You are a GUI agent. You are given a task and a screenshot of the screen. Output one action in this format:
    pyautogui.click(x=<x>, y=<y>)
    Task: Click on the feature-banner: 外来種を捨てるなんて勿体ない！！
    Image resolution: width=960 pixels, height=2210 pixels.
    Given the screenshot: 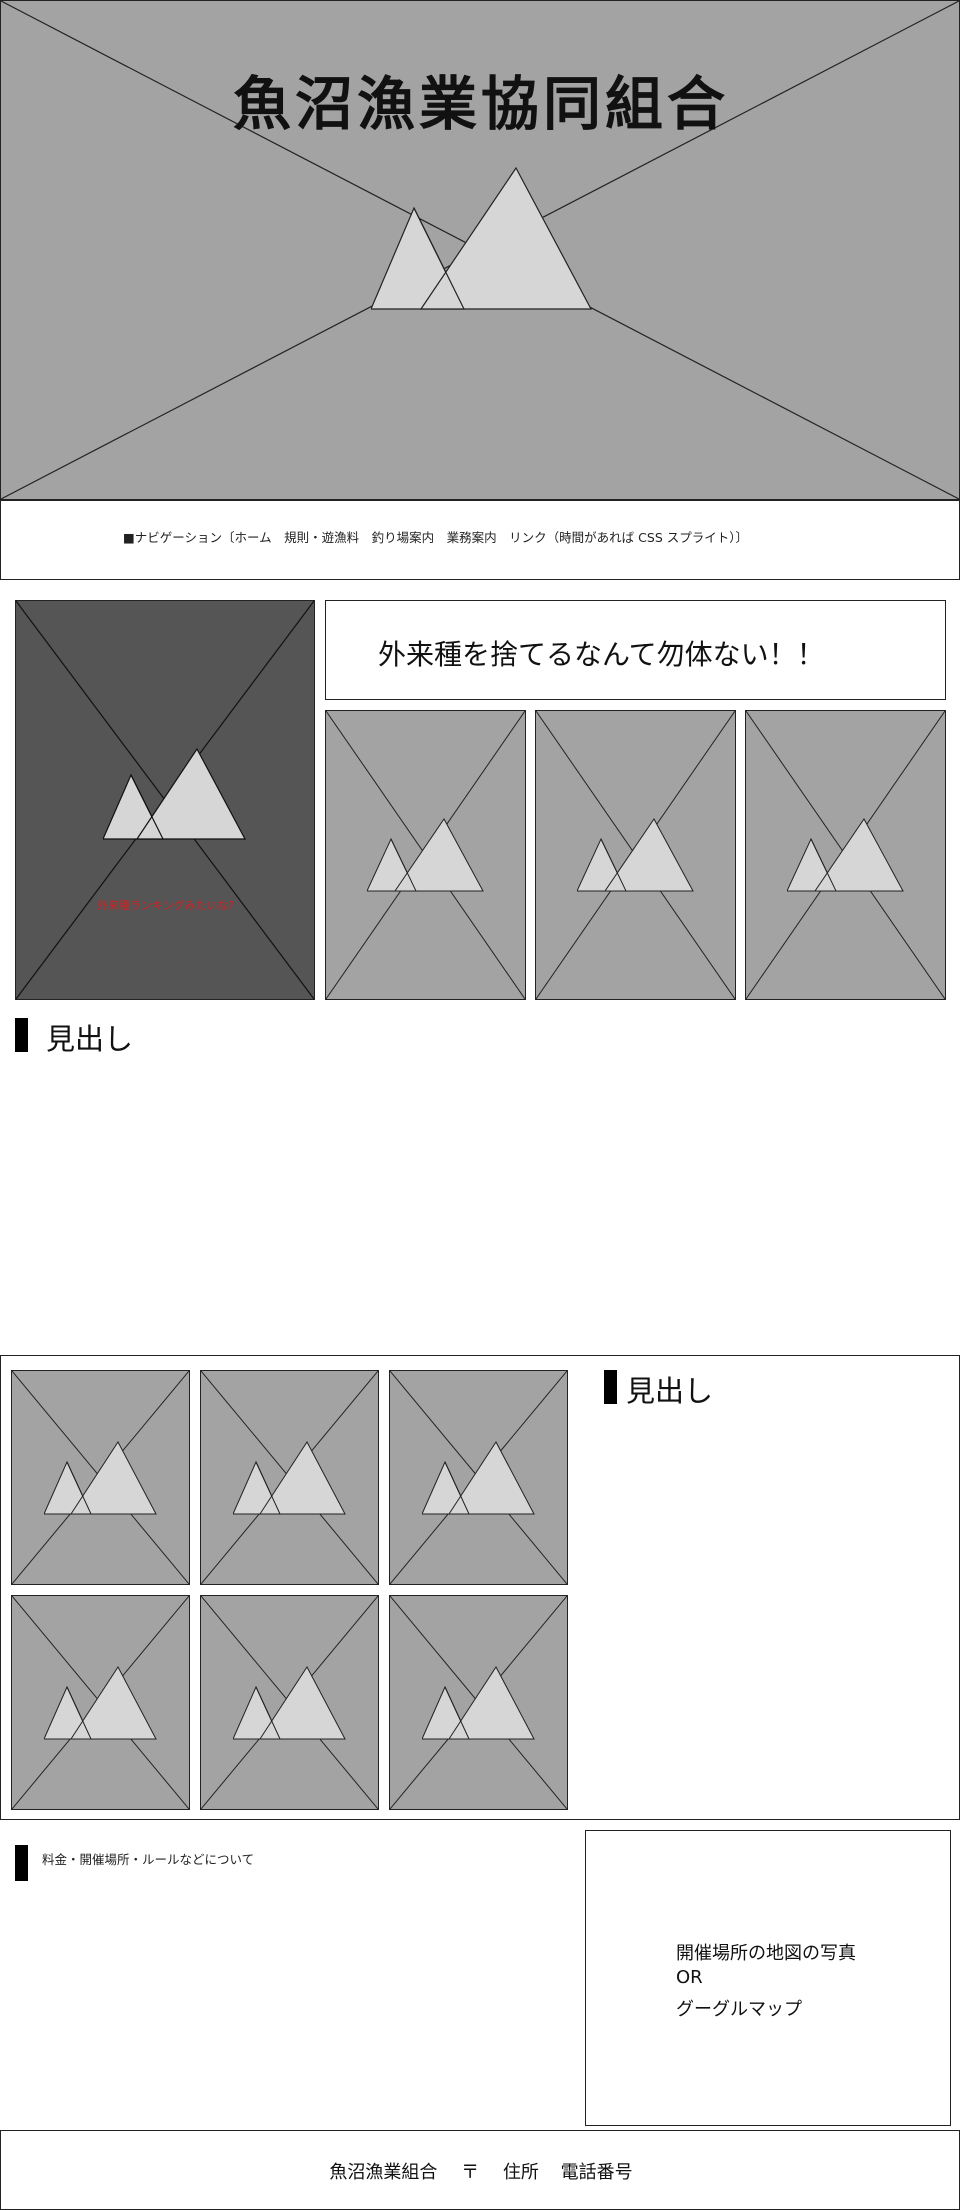 What is the action you would take?
    pyautogui.click(x=635, y=650)
    